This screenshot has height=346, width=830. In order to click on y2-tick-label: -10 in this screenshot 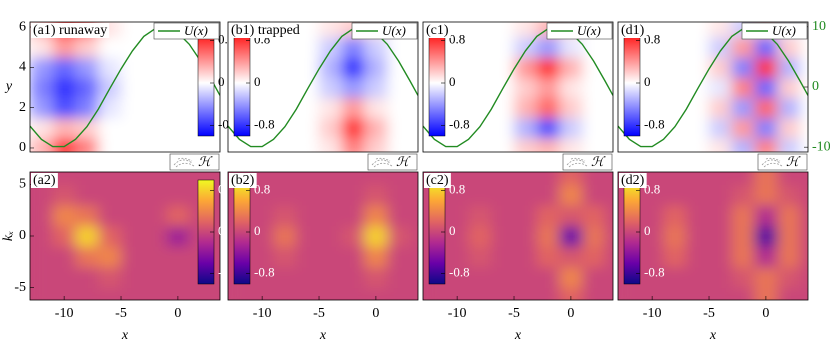, I will do `click(821, 146)`.